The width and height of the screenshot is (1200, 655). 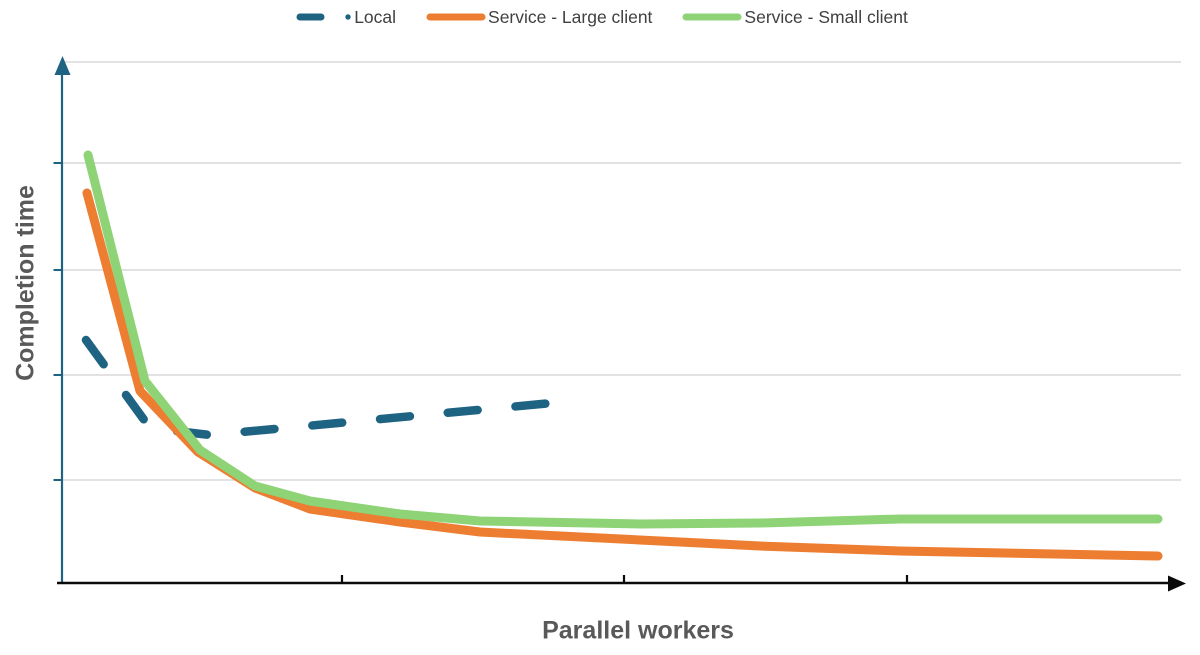 I want to click on y-axis-arrow-icon, so click(x=62, y=65).